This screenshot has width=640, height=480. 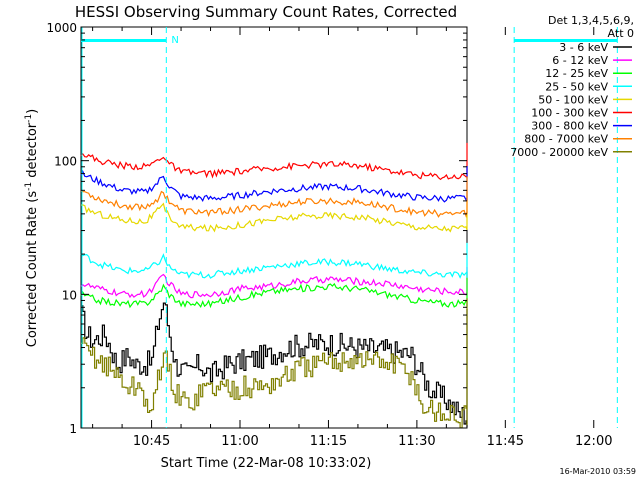 I want to click on x-tick-label: 10:45, so click(x=151, y=441).